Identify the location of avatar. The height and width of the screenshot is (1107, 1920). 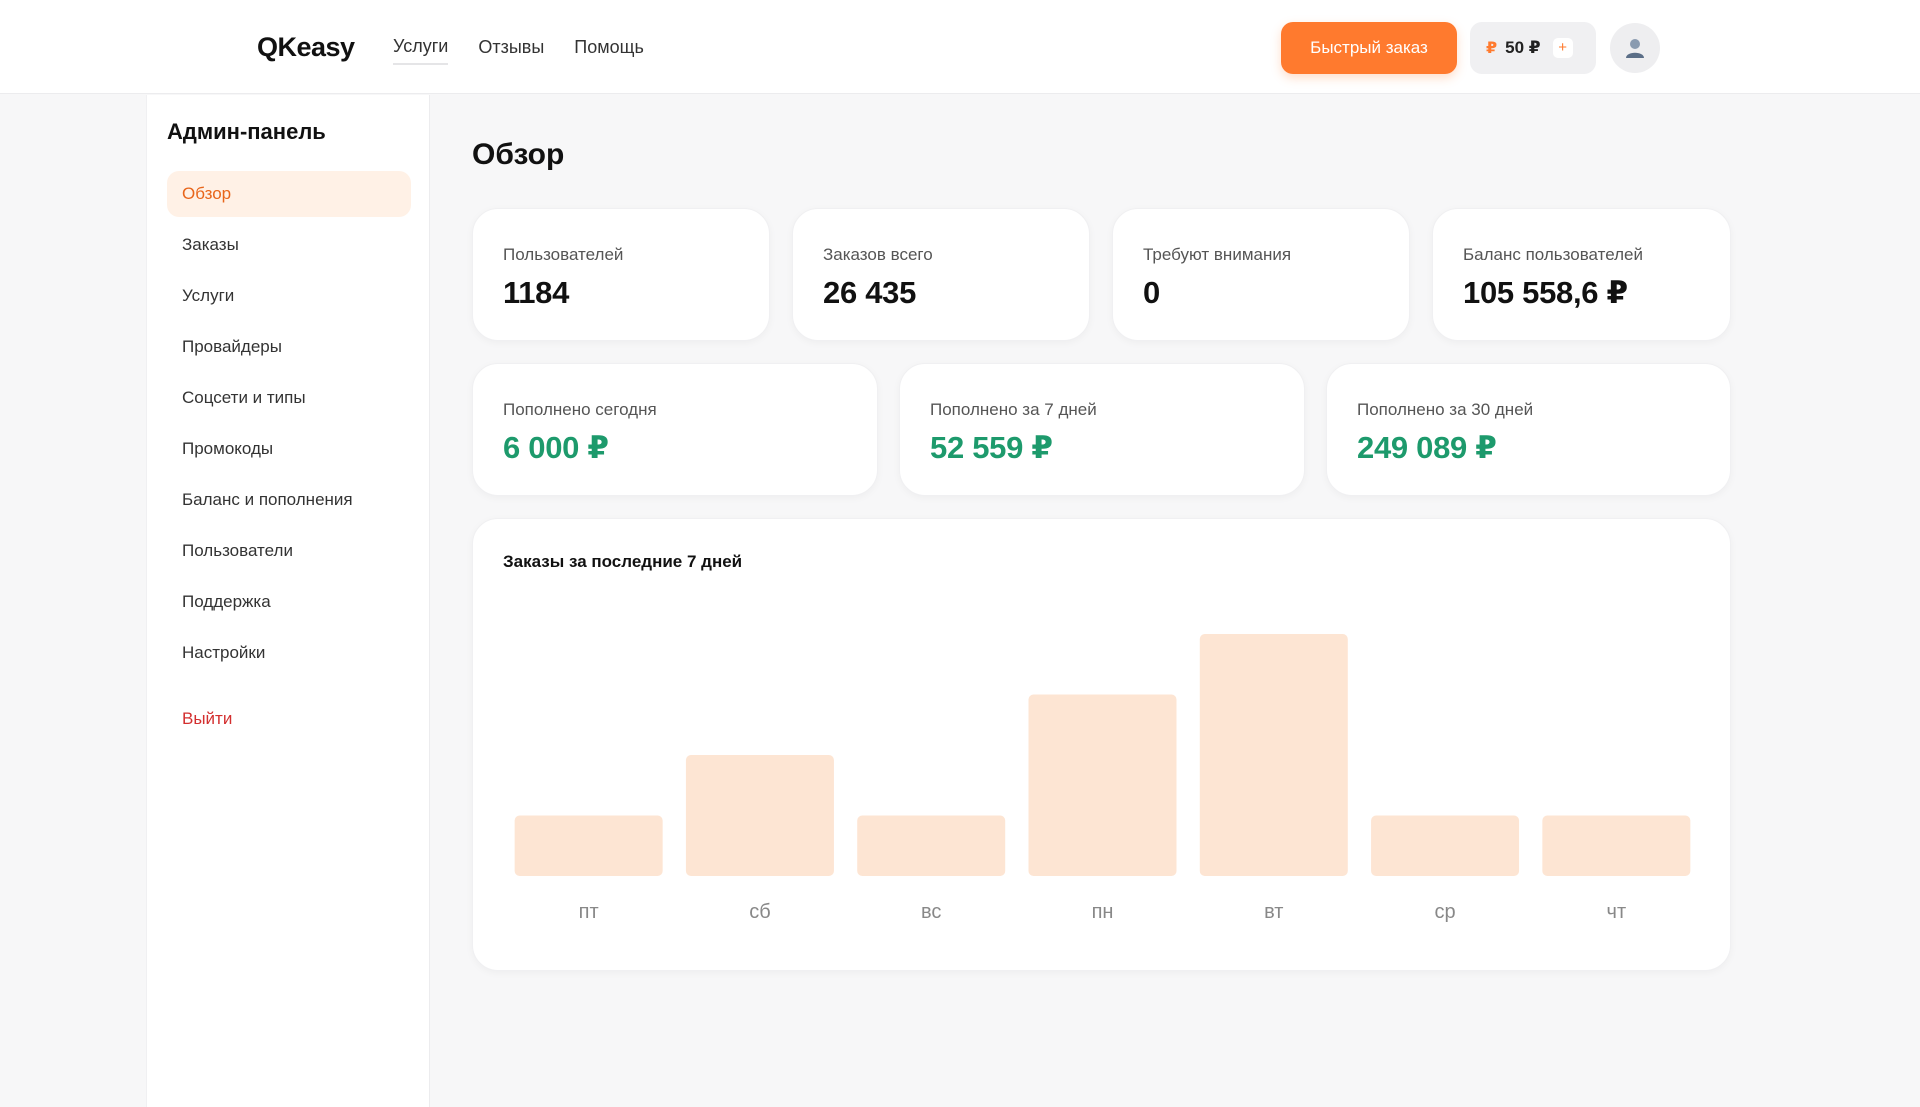
(1635, 48).